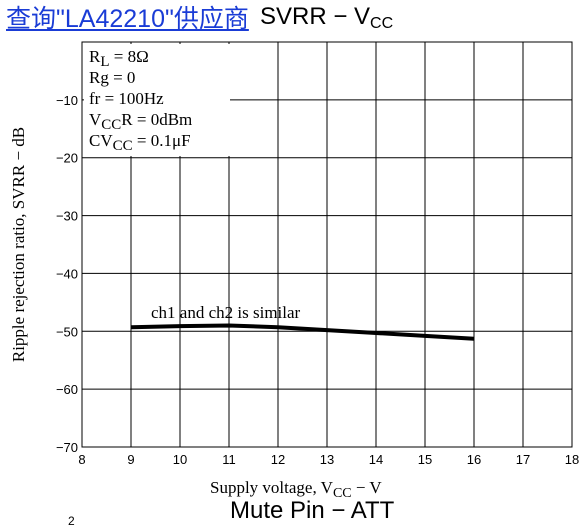 The image size is (584, 528). What do you see at coordinates (67, 158) in the screenshot?
I see `y-tick-label: −20` at bounding box center [67, 158].